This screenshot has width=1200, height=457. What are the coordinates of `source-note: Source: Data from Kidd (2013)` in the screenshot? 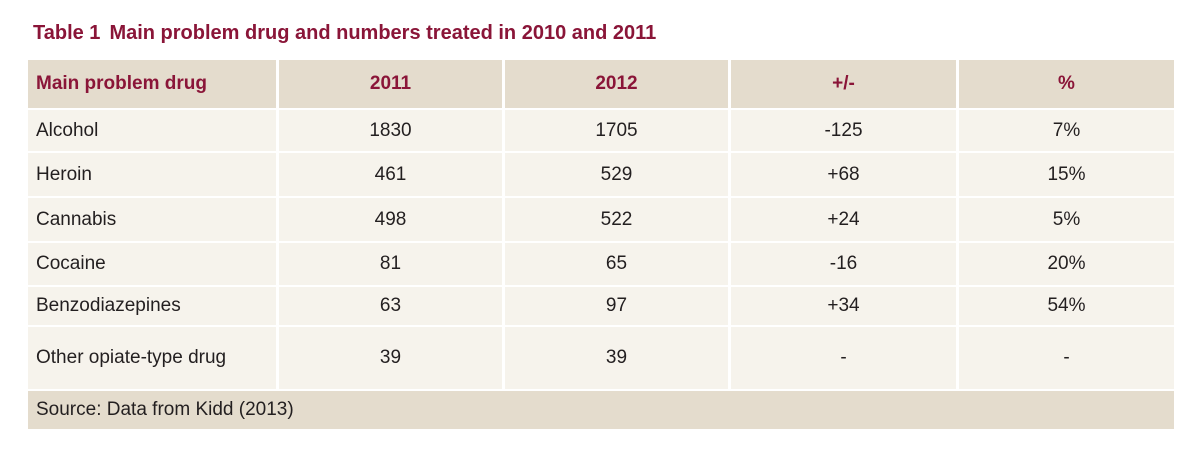 It's located at (601, 410).